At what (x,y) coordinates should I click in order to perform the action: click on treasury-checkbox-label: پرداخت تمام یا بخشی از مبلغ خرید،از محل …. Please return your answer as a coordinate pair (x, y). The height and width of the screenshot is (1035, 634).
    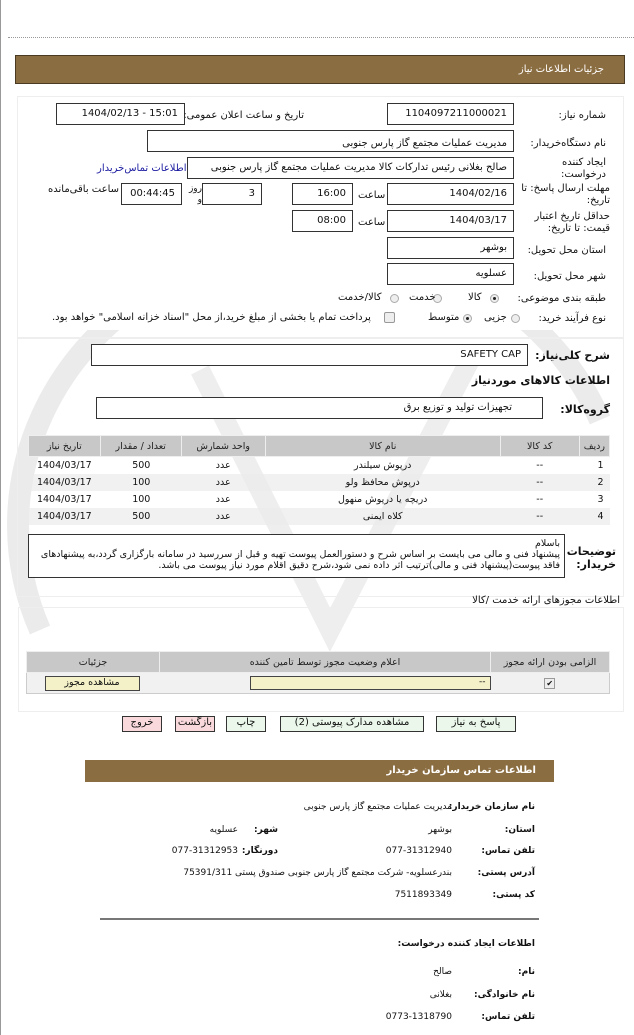
    Looking at the image, I should click on (211, 317).